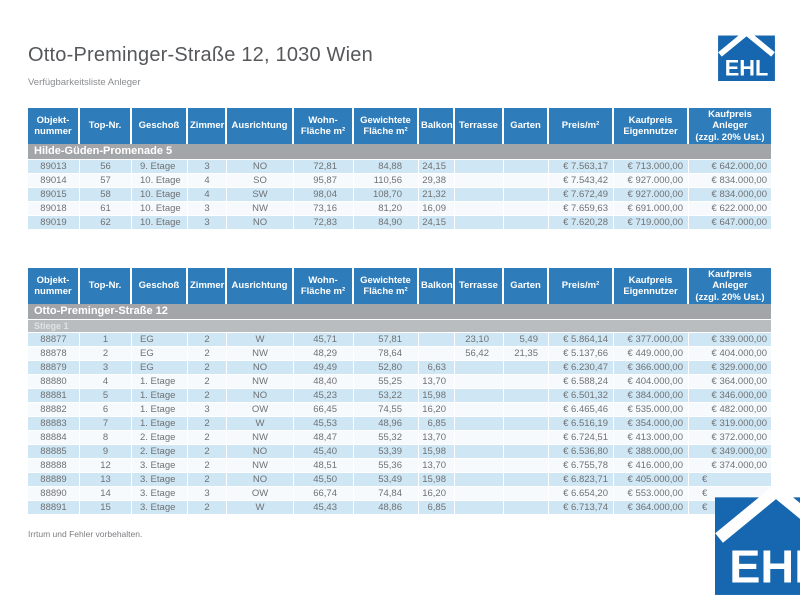 The width and height of the screenshot is (800, 595). Describe the element at coordinates (106, 466) in the screenshot. I see `table-cell: 12` at that location.